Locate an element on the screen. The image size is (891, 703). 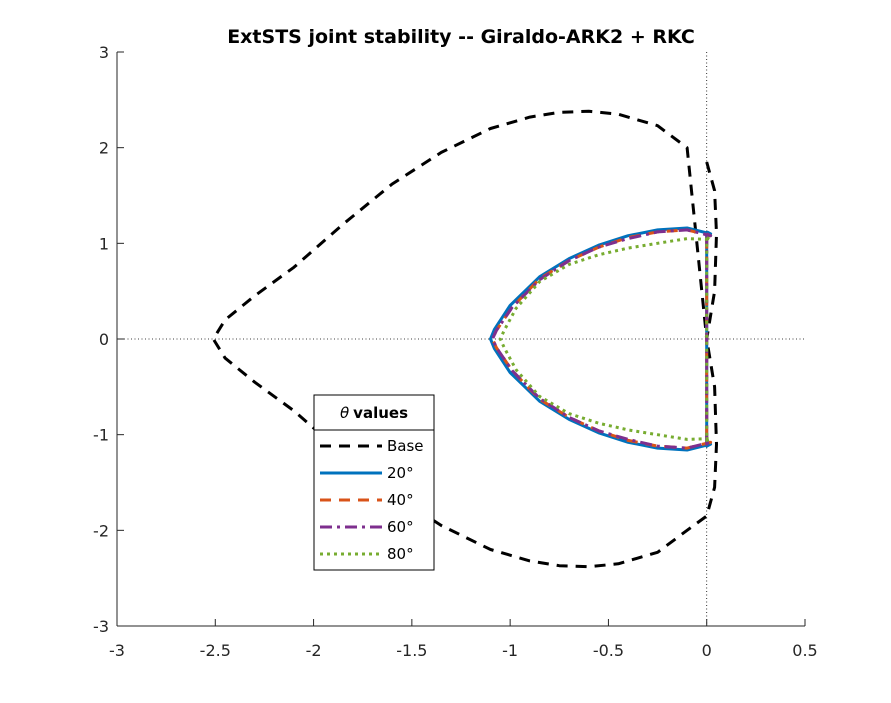
legend-label: 40° is located at coordinates (400, 500).